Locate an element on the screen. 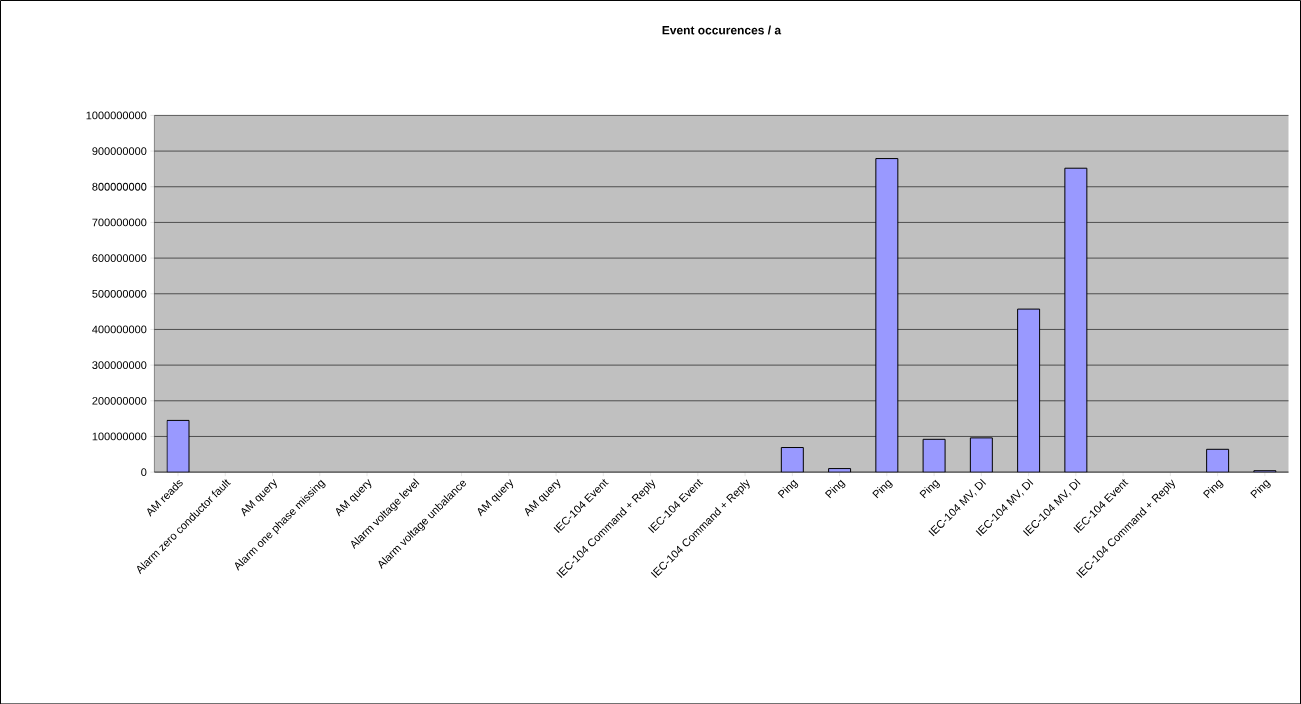 The image size is (1301, 704). y-tick-label: 300000000 is located at coordinates (119, 365).